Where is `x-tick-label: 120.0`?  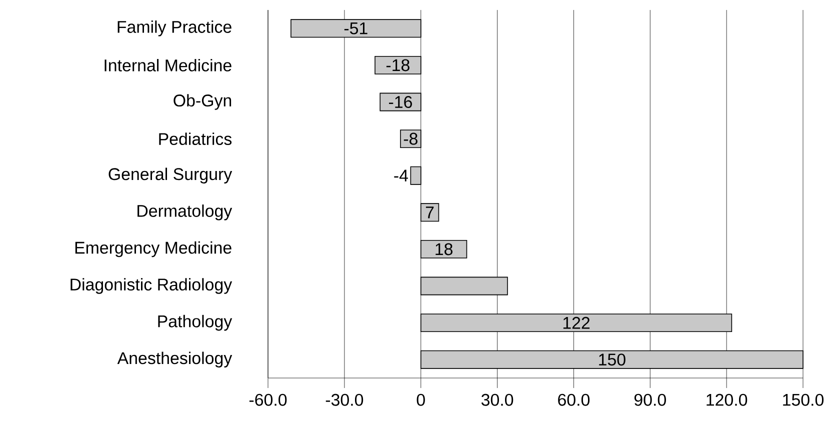
x-tick-label: 120.0 is located at coordinates (727, 400).